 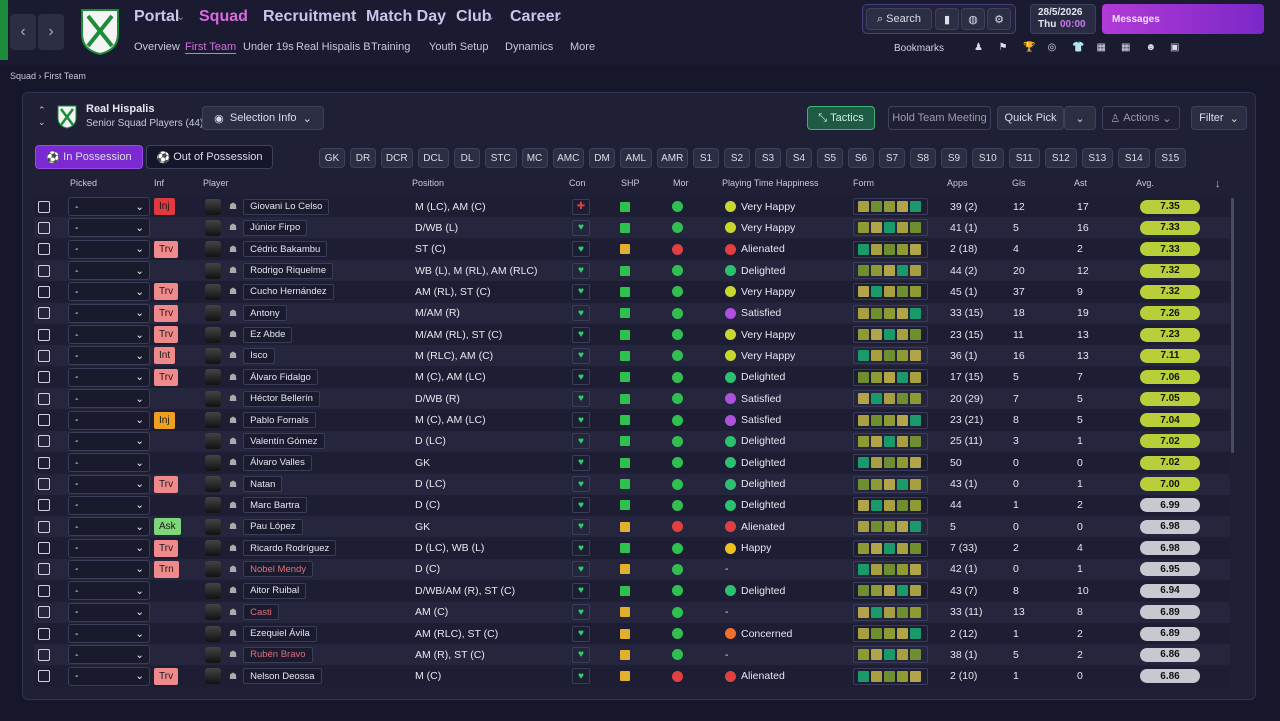 What do you see at coordinates (332, 158) in the screenshot?
I see `position-filter: GK` at bounding box center [332, 158].